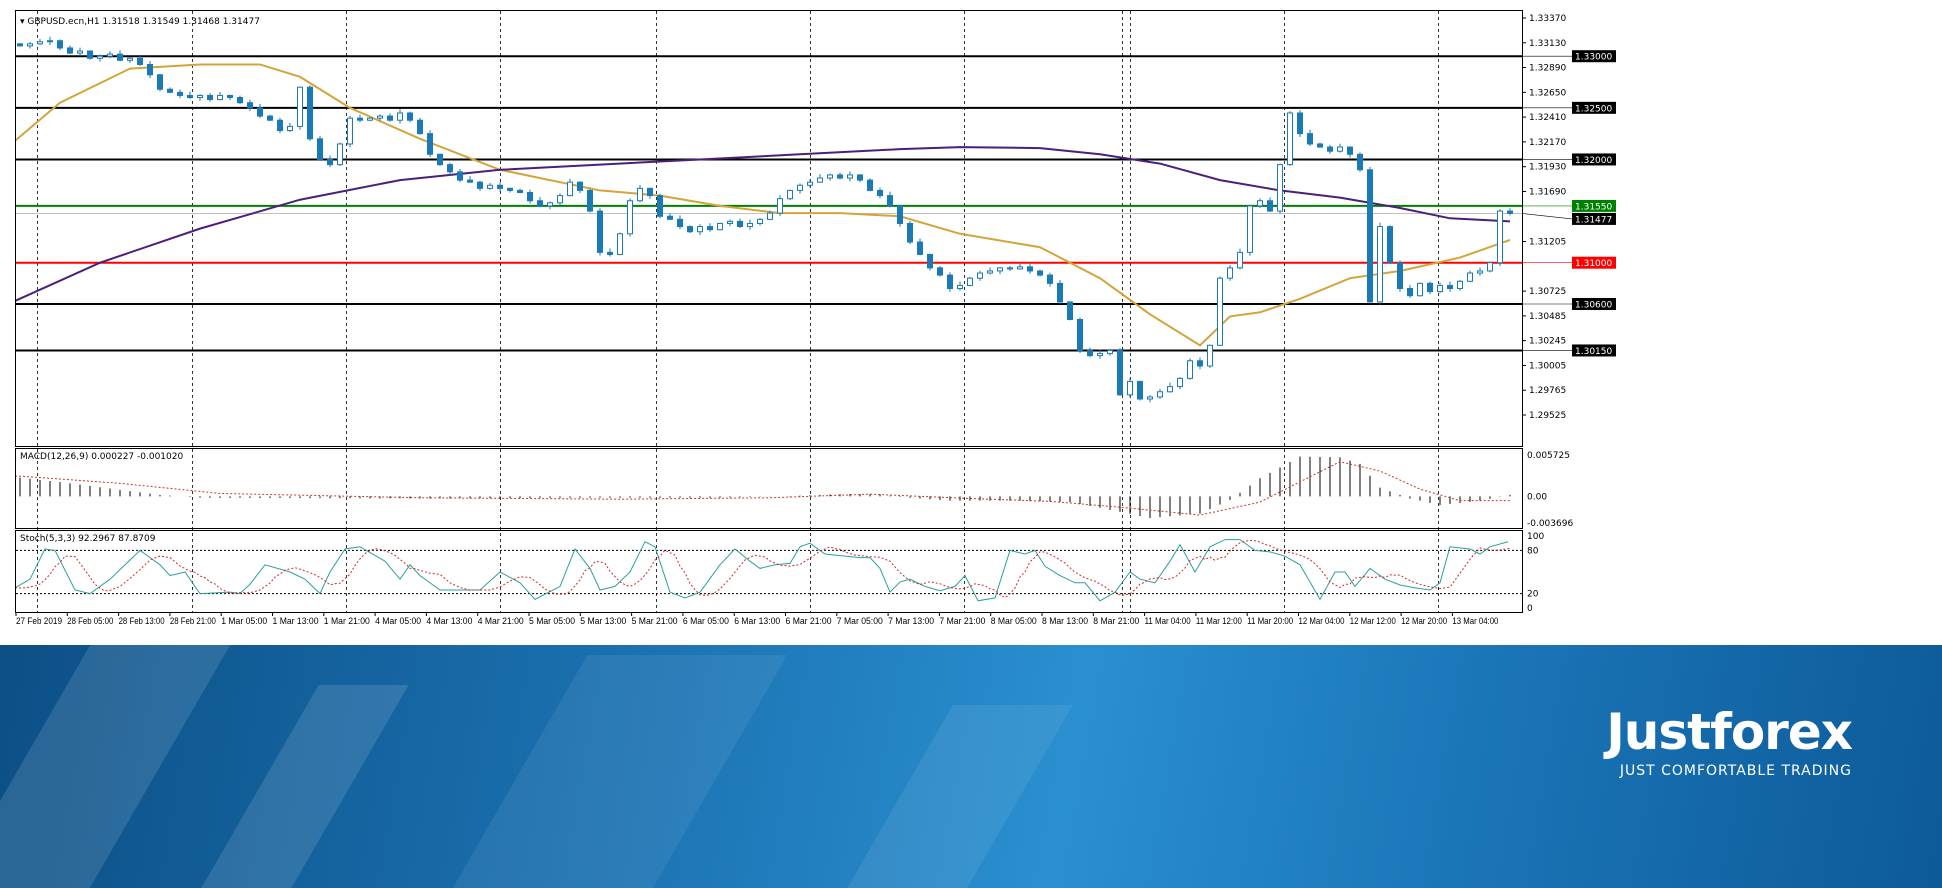 Image resolution: width=1942 pixels, height=888 pixels. I want to click on time-tick-label: 1 Mar 13:00, so click(296, 621).